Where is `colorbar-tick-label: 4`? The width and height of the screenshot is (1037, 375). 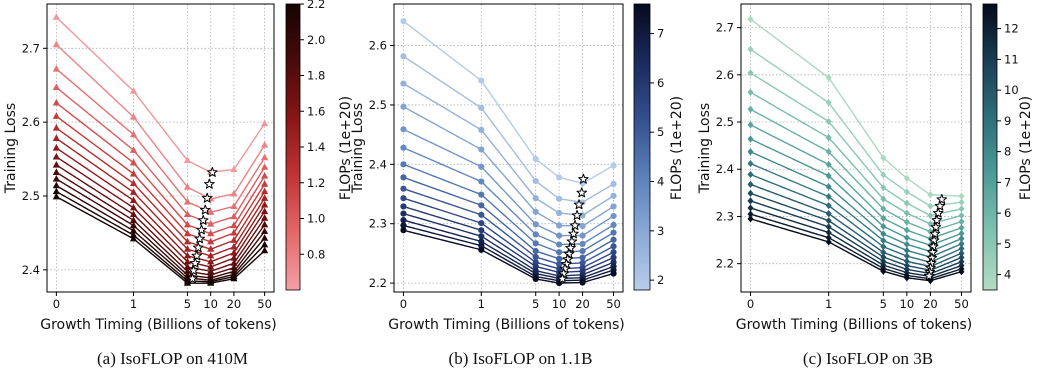 colorbar-tick-label: 4 is located at coordinates (660, 182).